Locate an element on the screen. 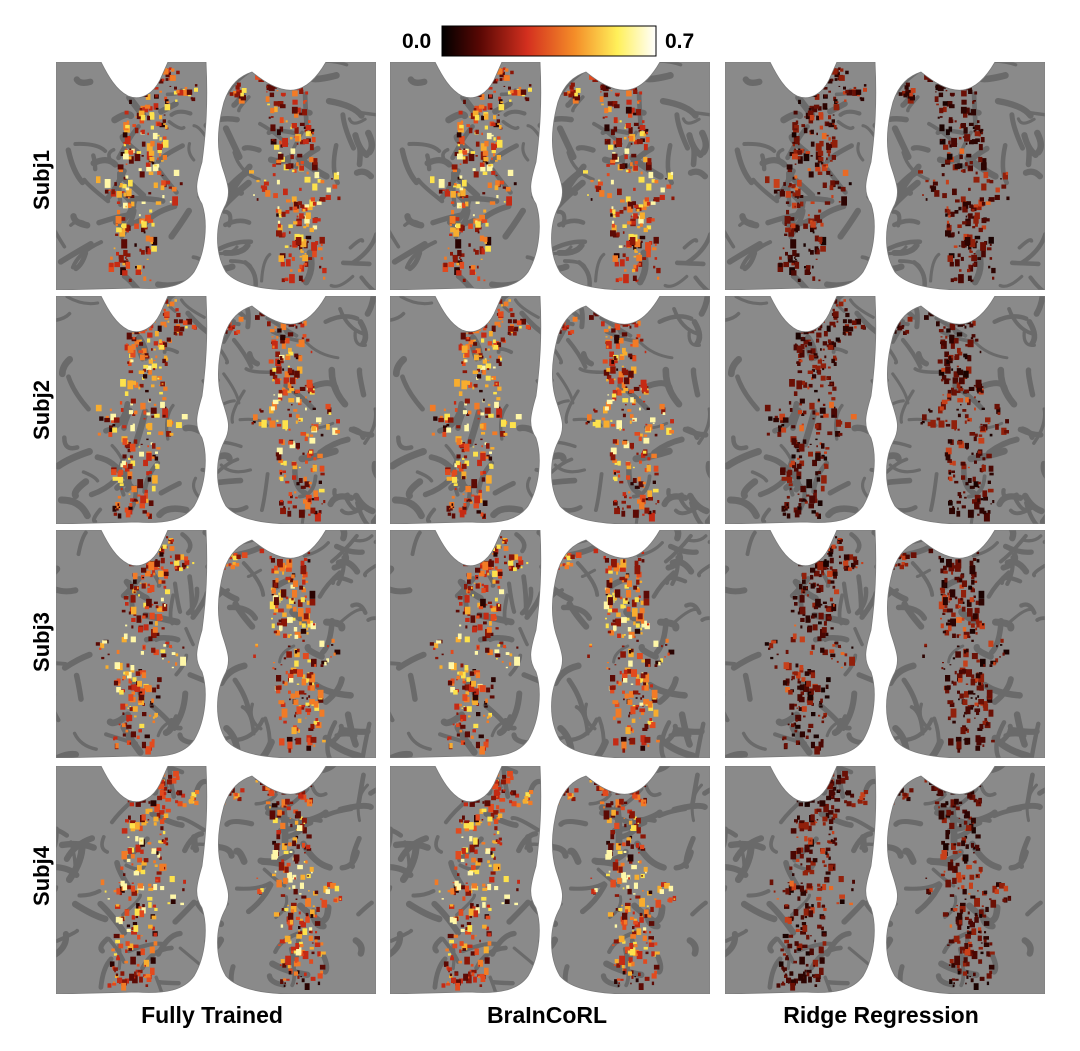 This screenshot has height=1051, width=1080. brain-map-subj4-ridge-regression is located at coordinates (885, 880).